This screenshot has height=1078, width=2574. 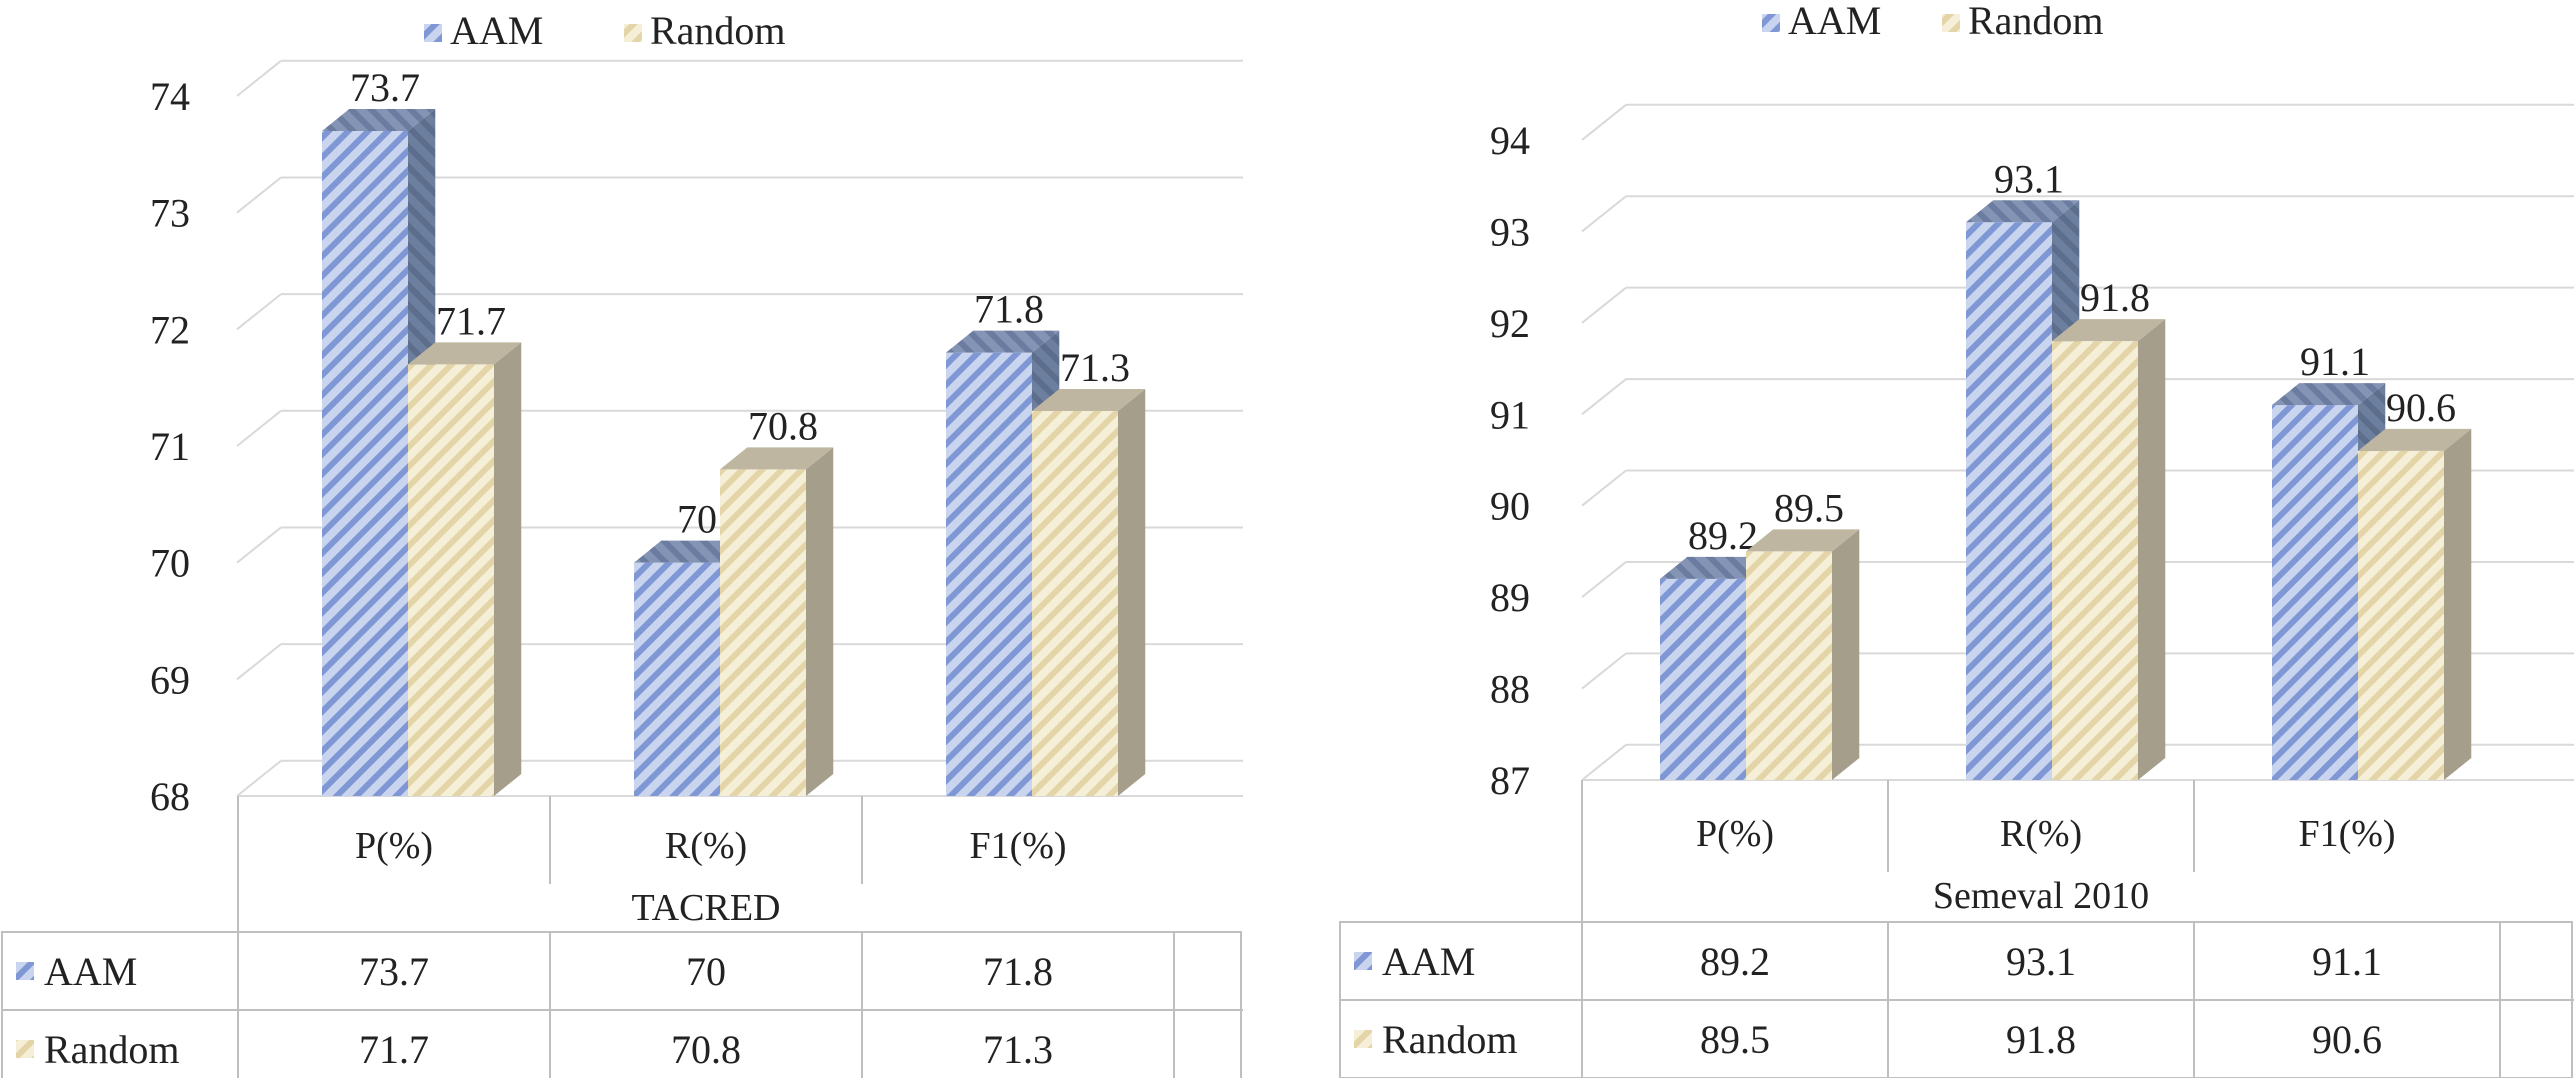 What do you see at coordinates (170, 213) in the screenshot?
I see `y-tick-label: 73` at bounding box center [170, 213].